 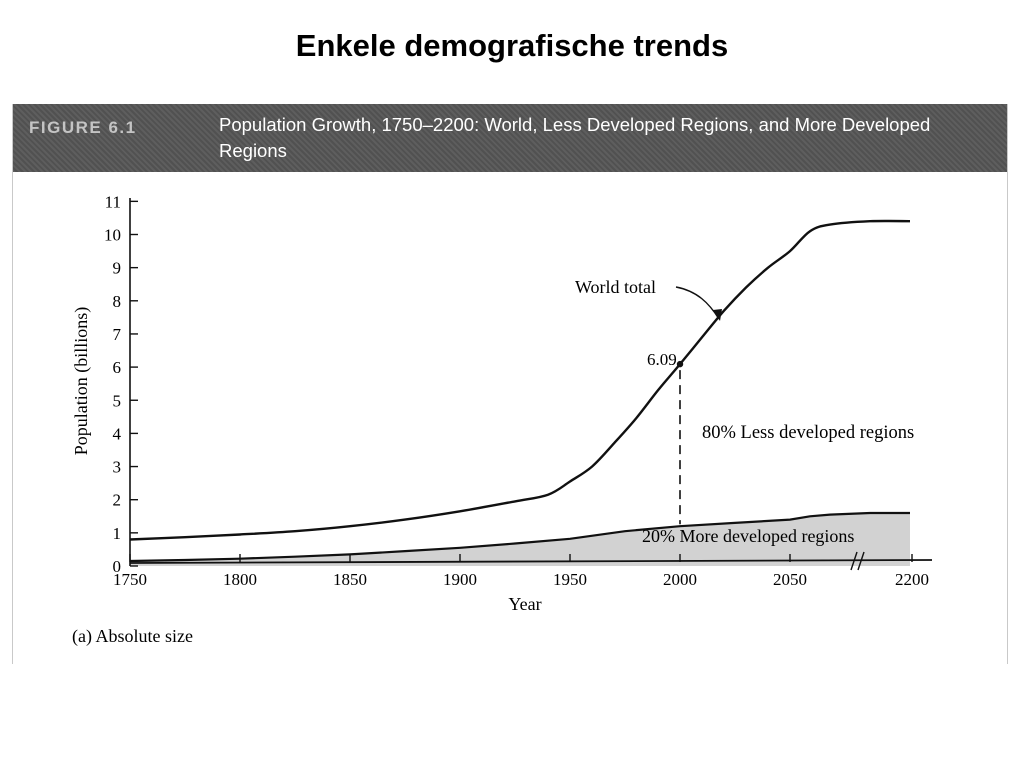 What do you see at coordinates (512, 45) in the screenshot?
I see `slide-title: Enkele demografische trends` at bounding box center [512, 45].